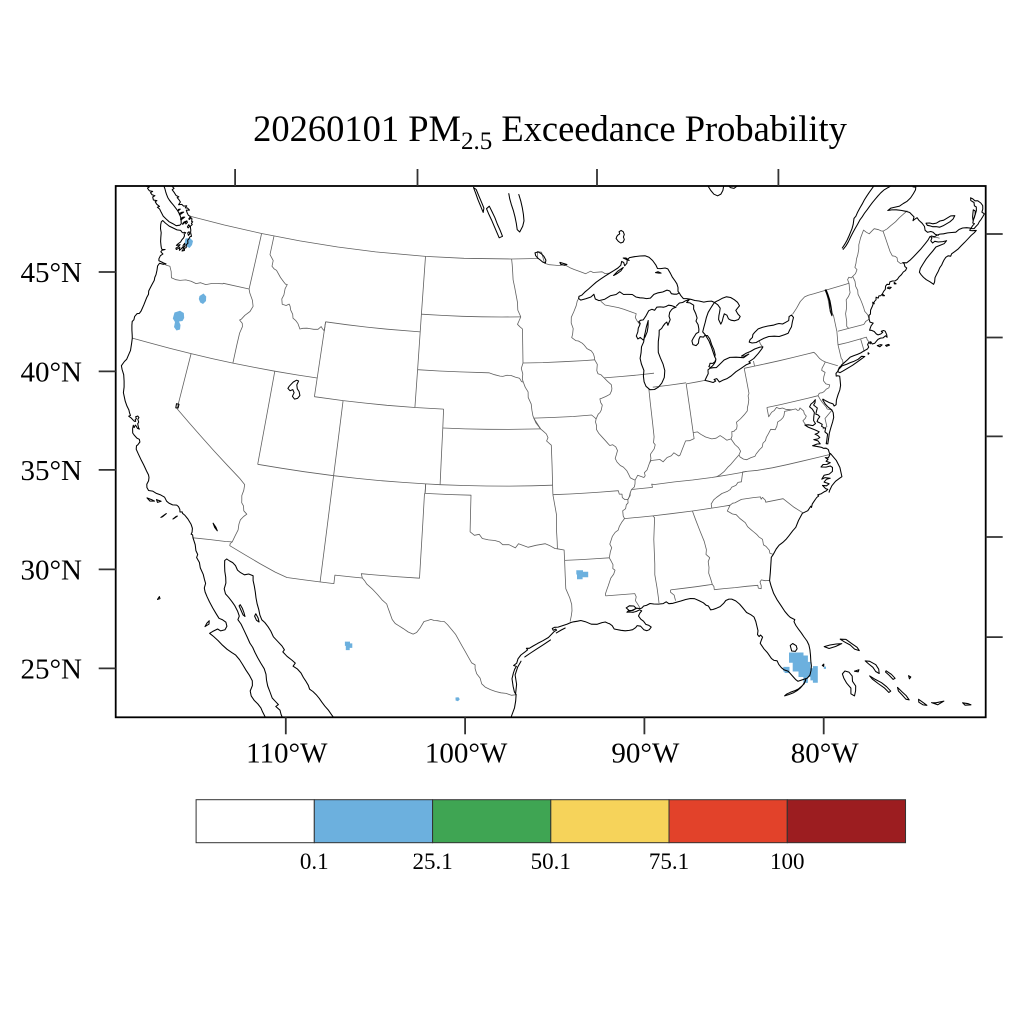 Image resolution: width=1024 pixels, height=1024 pixels. I want to click on svg-text:20260101 PM2.5 Exceedance Prob: 20260101 PM2.5 Exceedance Probability, so click(550, 131).